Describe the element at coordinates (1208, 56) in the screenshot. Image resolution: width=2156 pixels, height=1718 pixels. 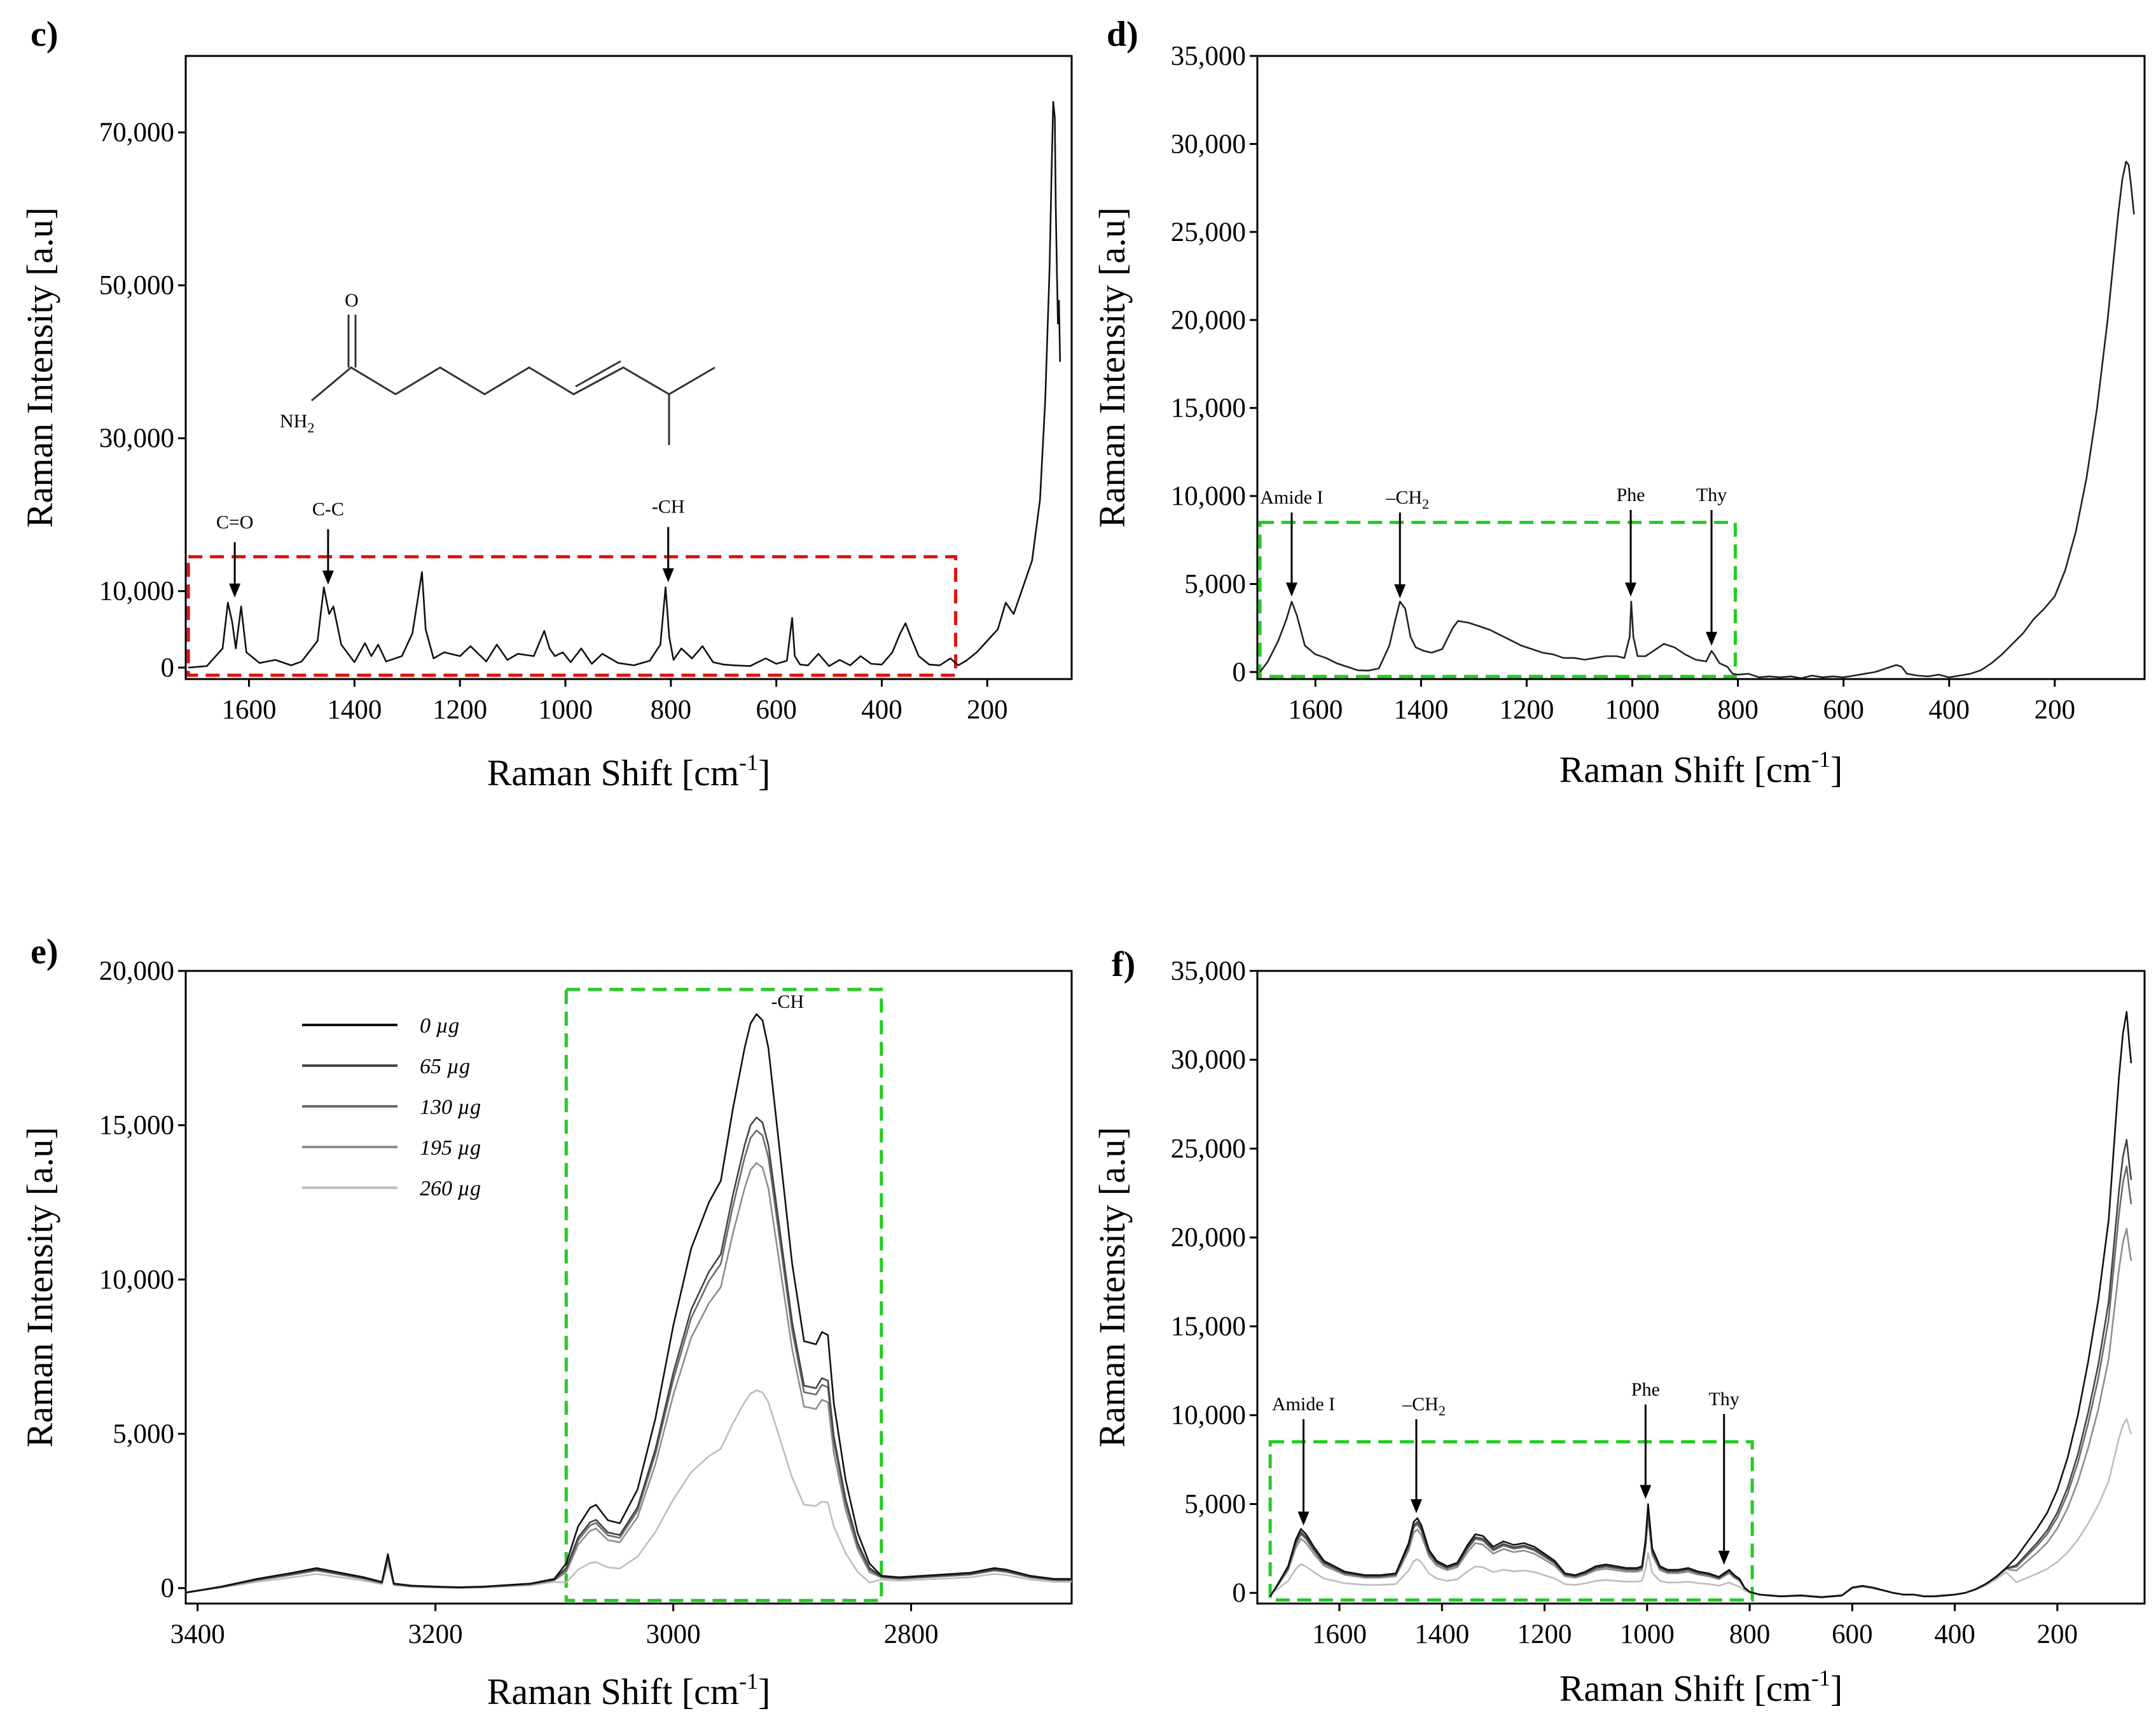
I see `y-tick-label: 35,000` at that location.